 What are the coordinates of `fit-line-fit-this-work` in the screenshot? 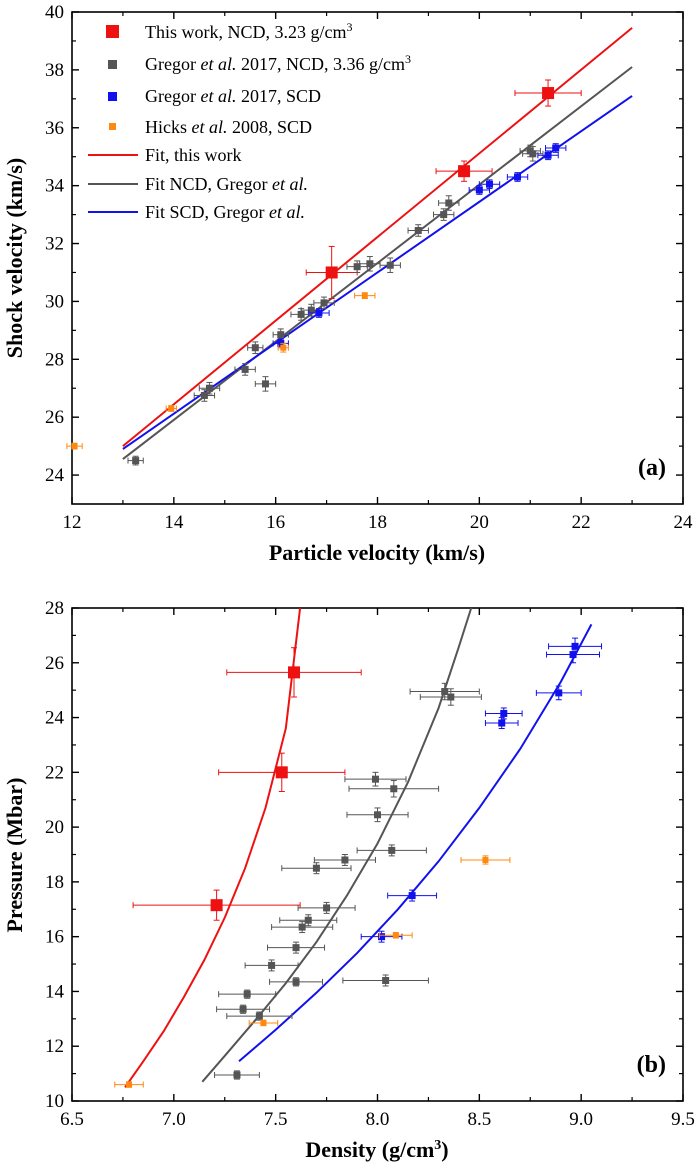 It's located at (213, 847).